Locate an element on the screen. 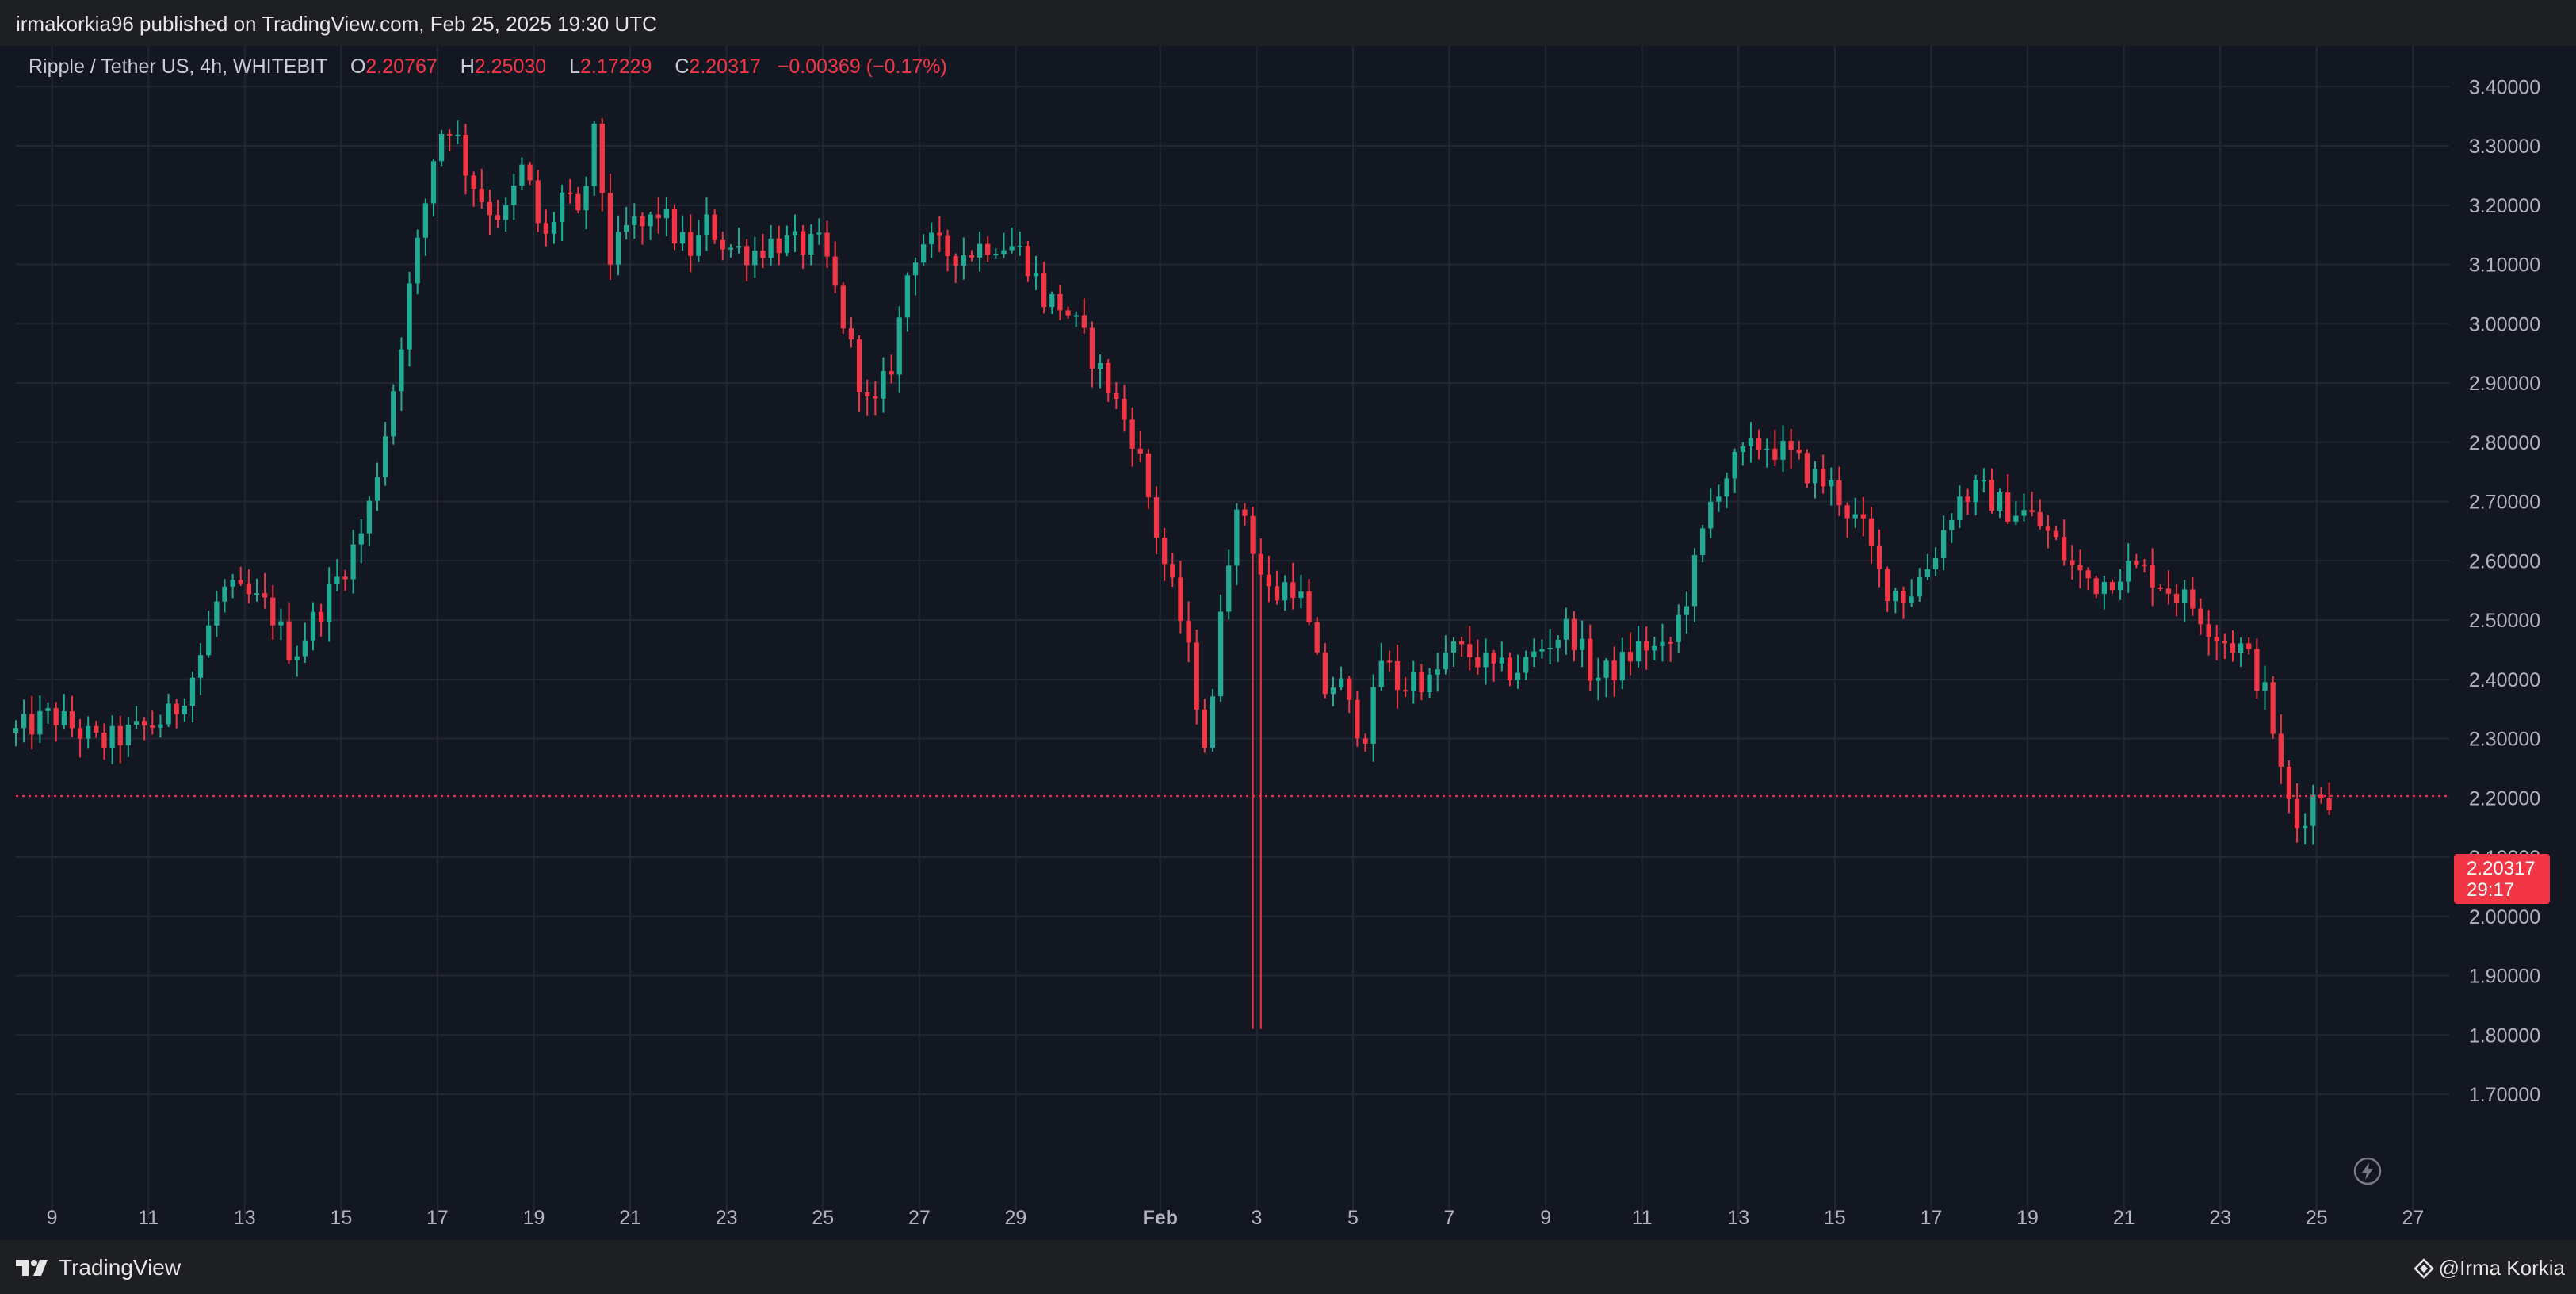 This screenshot has width=2576, height=1294. author-credit: @Irma Korkia is located at coordinates (2489, 1268).